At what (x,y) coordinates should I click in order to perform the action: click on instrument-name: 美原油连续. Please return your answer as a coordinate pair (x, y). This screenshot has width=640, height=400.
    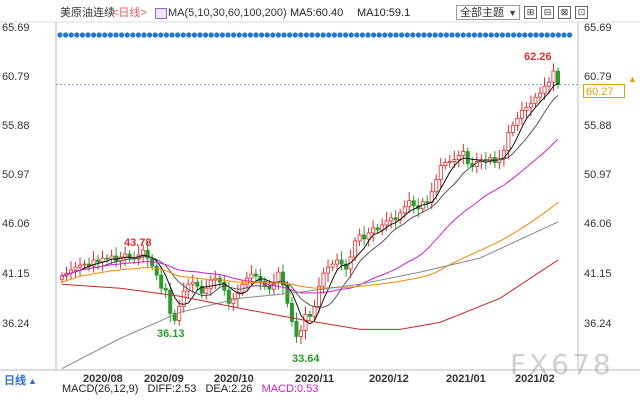
    Looking at the image, I should click on (87, 13).